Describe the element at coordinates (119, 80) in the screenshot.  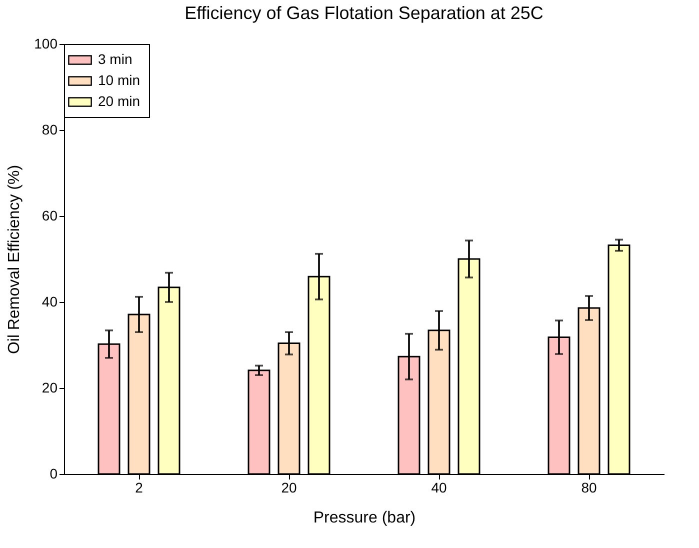
I see `legend-label: 10 min` at that location.